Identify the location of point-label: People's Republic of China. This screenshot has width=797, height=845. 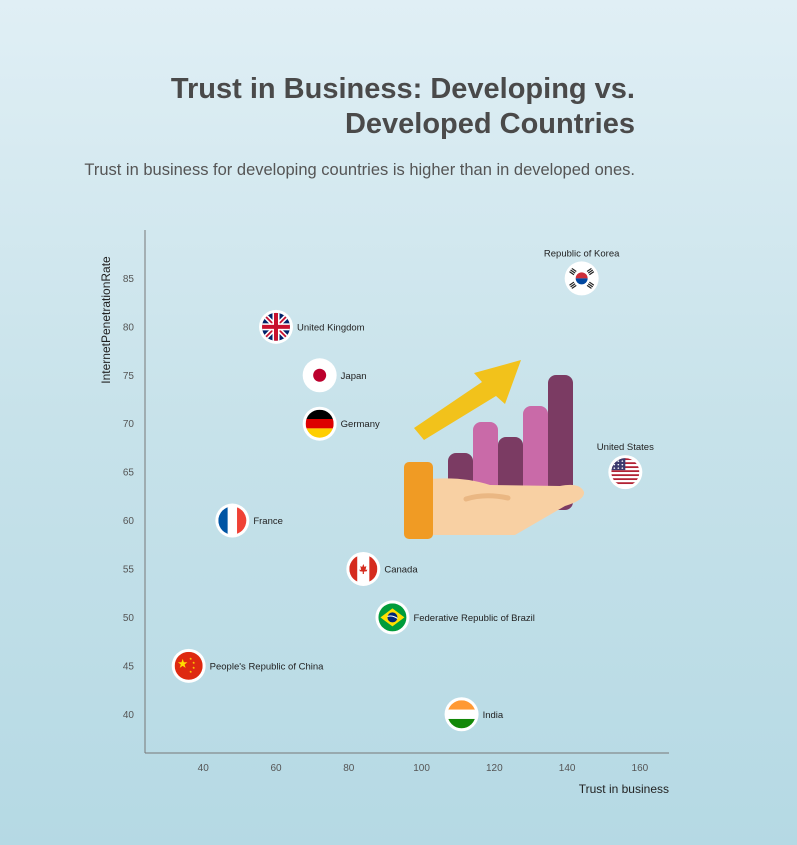
(267, 666).